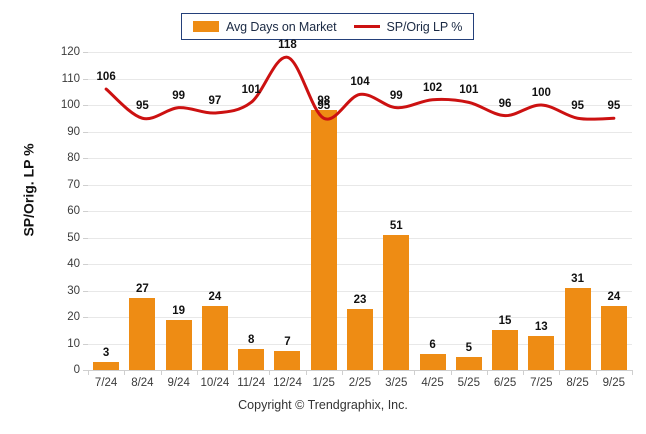  I want to click on legend-item-label: Avg Days on Market, so click(281, 26).